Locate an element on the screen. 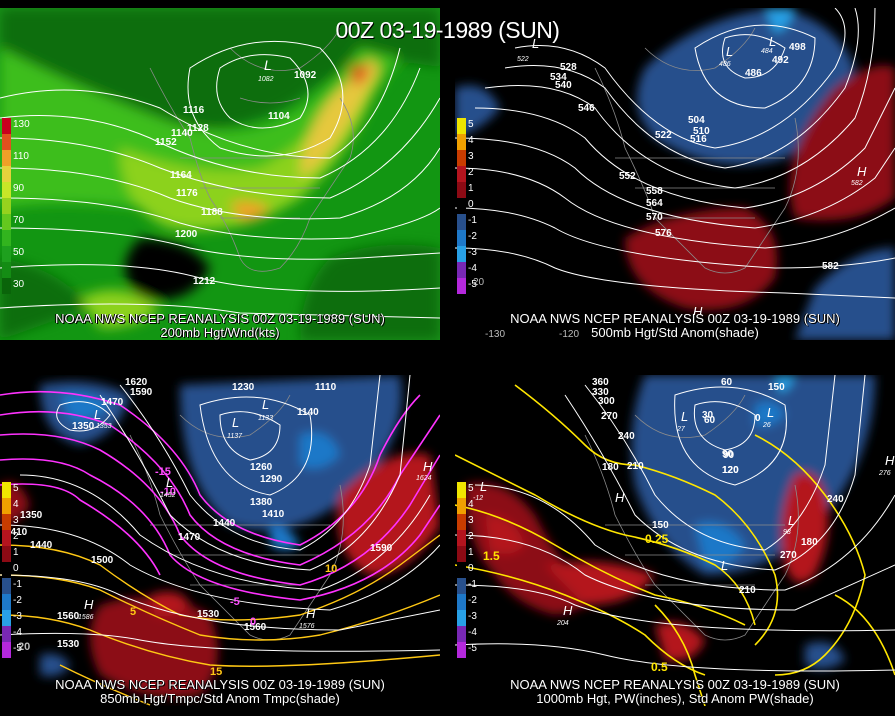 This screenshot has width=895, height=716. legend-label: 70 is located at coordinates (19, 220).